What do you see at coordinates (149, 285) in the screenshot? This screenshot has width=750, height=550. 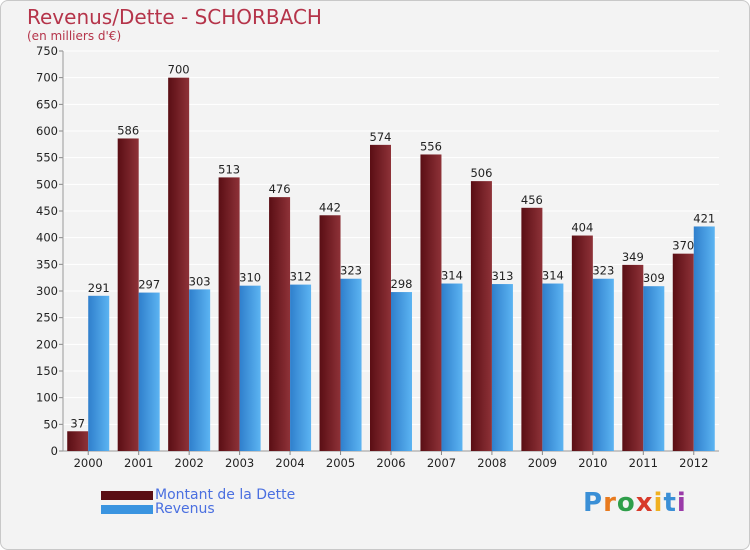 I see `bar-label-revenus: 297` at bounding box center [149, 285].